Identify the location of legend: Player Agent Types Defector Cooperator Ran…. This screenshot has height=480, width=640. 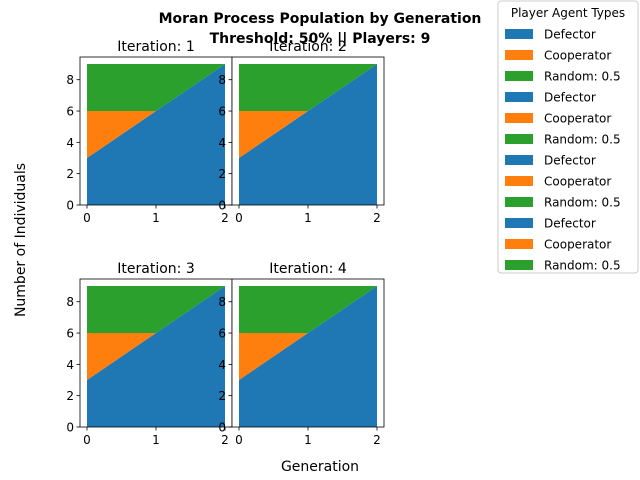
(568, 137).